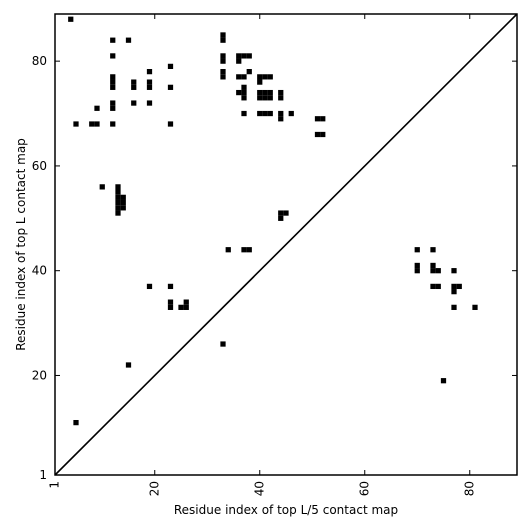 The width and height of the screenshot is (531, 531). Describe the element at coordinates (39, 166) in the screenshot. I see `y-tick-label: 60` at that location.